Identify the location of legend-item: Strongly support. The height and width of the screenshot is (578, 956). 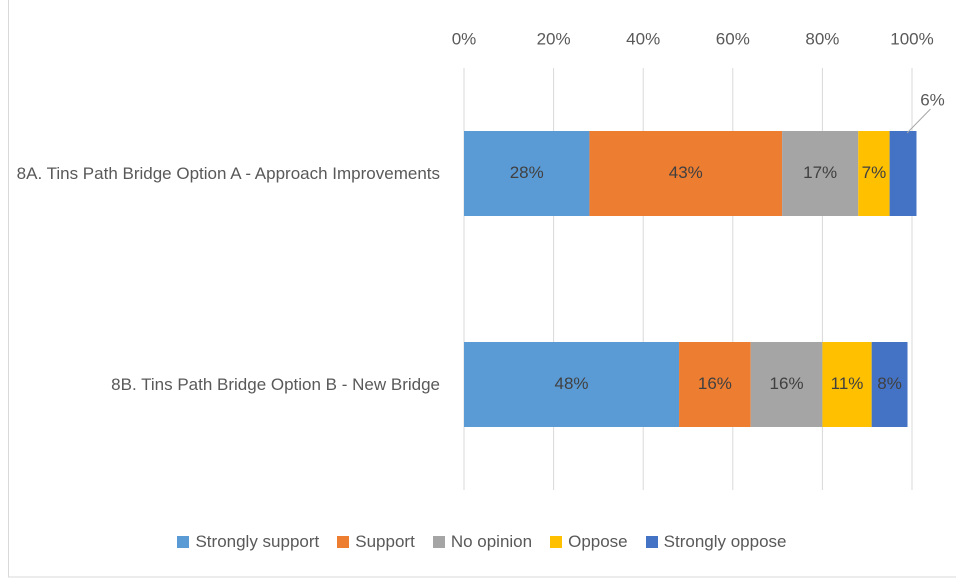
(248, 542).